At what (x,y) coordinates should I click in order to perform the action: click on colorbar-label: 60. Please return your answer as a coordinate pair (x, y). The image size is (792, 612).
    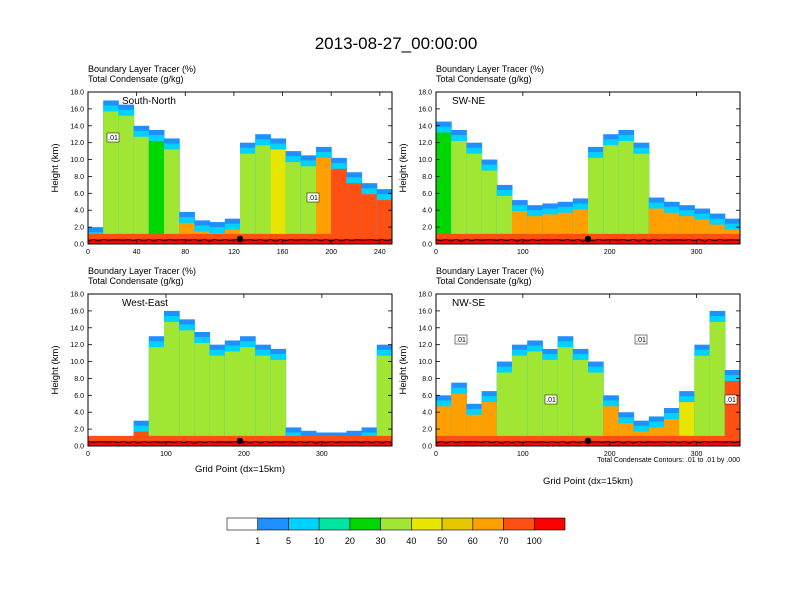
    Looking at the image, I should click on (473, 541).